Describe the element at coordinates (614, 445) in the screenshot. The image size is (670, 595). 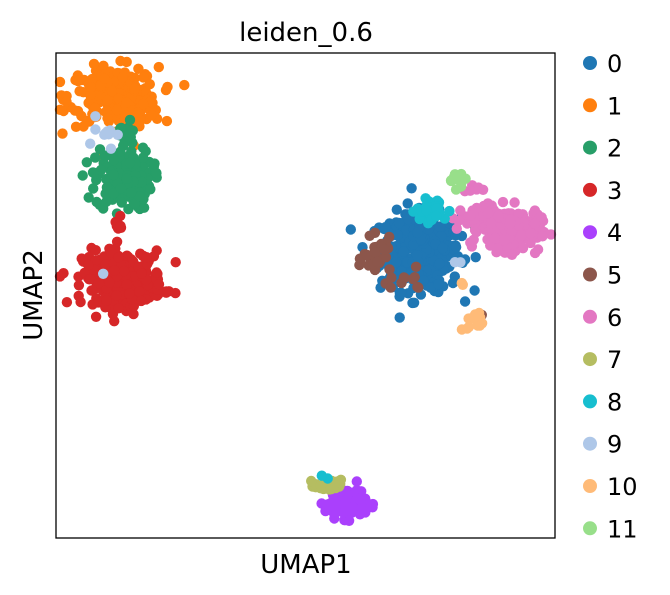
I see `legend-label-9: 9` at that location.